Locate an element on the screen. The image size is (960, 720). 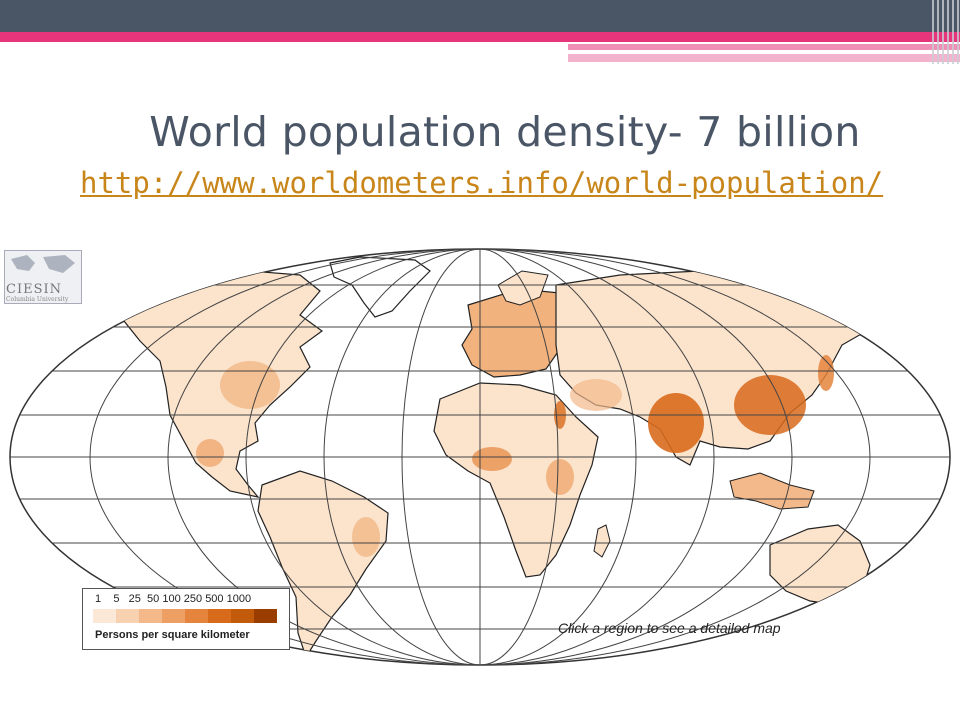
logo-map-icon is located at coordinates (43, 264).